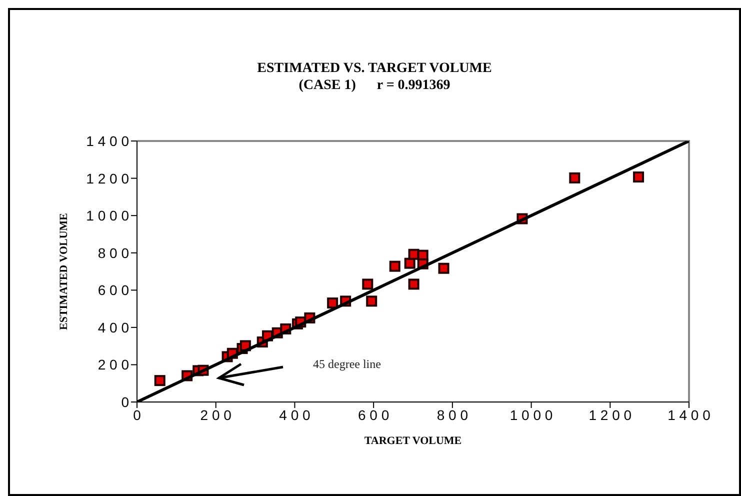 Image resolution: width=741 pixels, height=496 pixels. I want to click on x-tick-label: 0, so click(137, 414).